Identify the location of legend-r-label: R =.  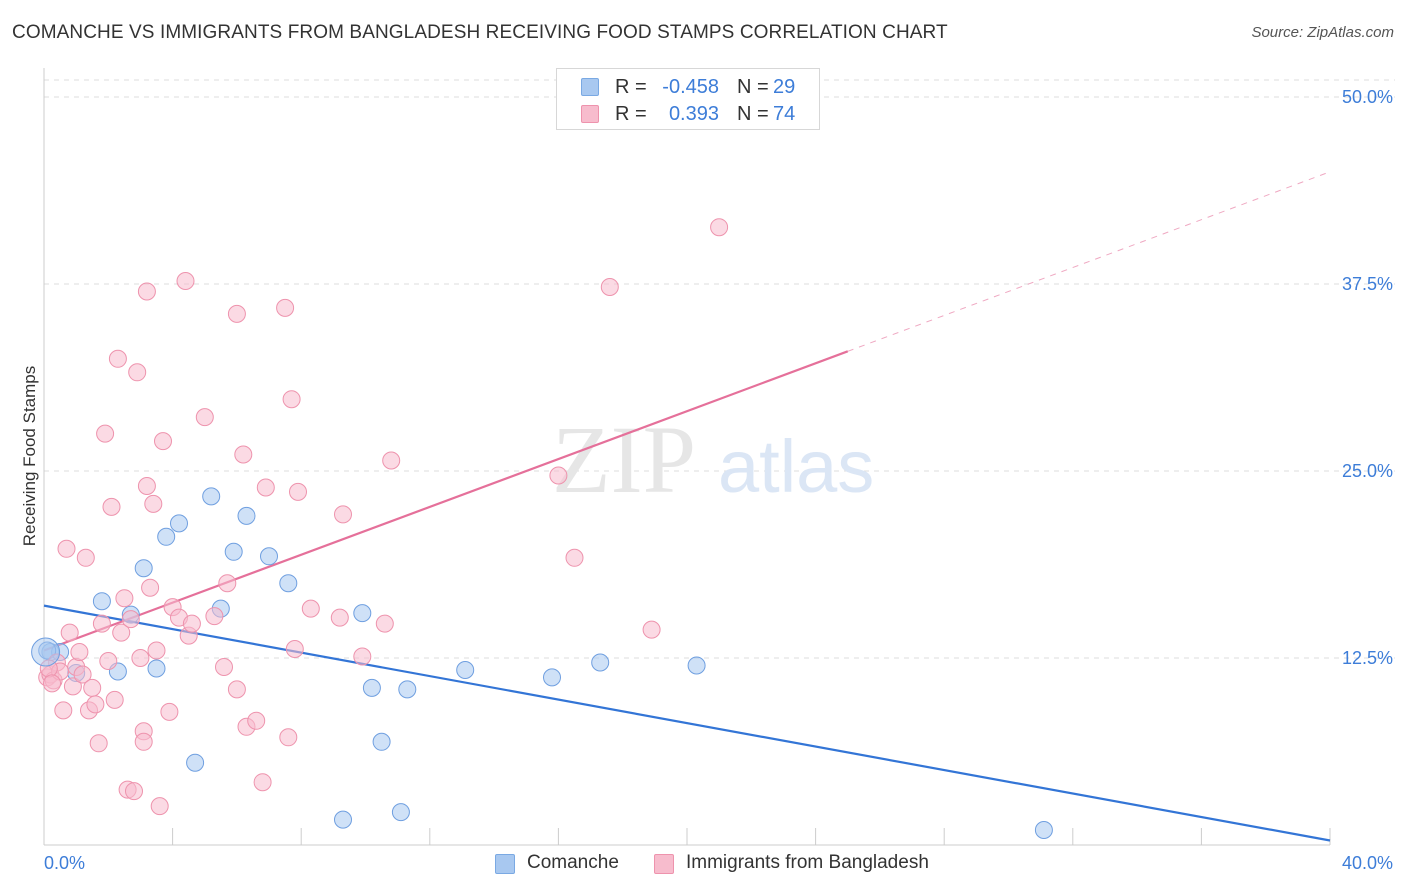
(631, 87).